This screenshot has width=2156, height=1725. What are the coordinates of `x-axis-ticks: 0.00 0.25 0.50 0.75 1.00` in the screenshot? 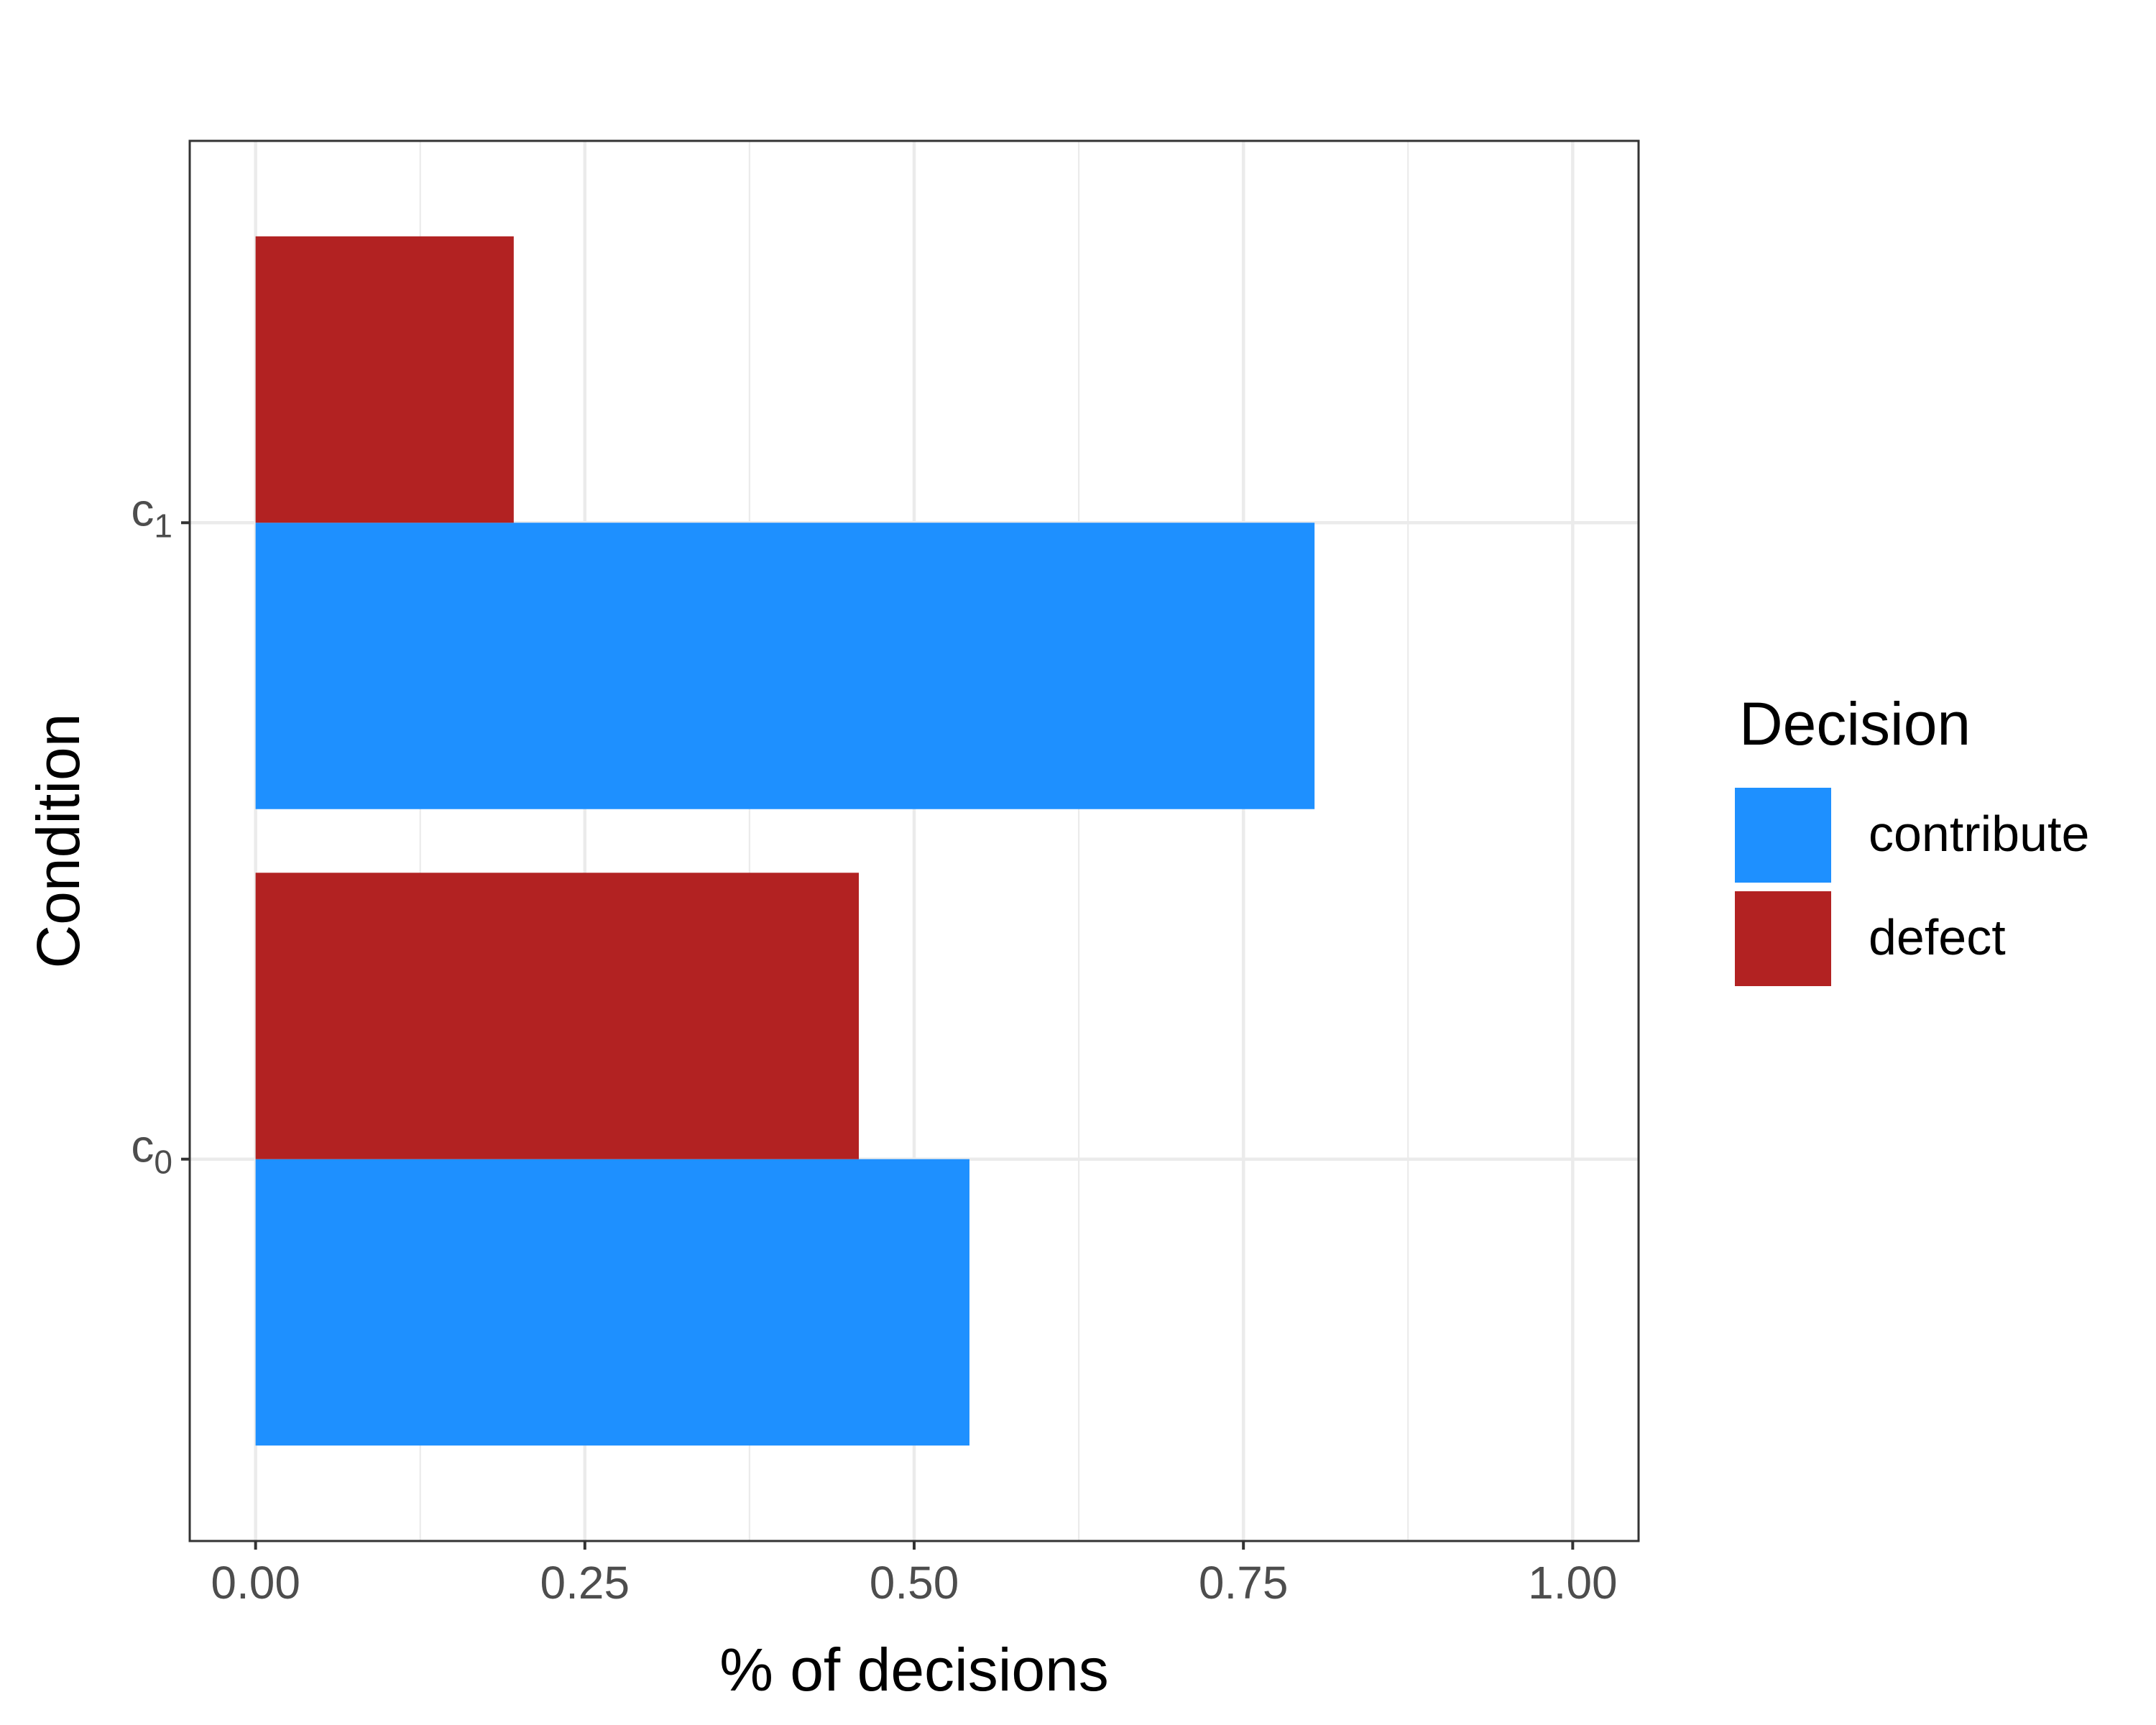 It's located at (914, 1575).